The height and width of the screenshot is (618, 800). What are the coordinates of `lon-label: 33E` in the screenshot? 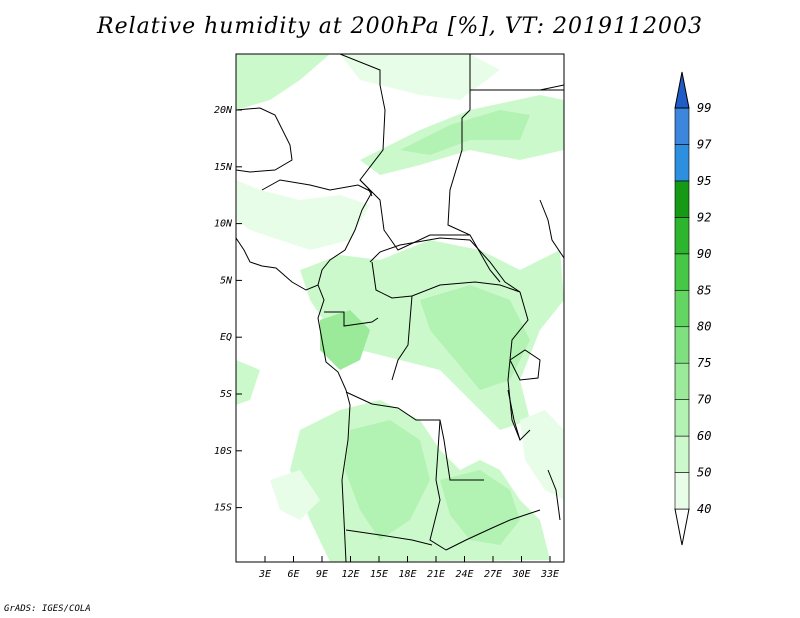 It's located at (549, 574).